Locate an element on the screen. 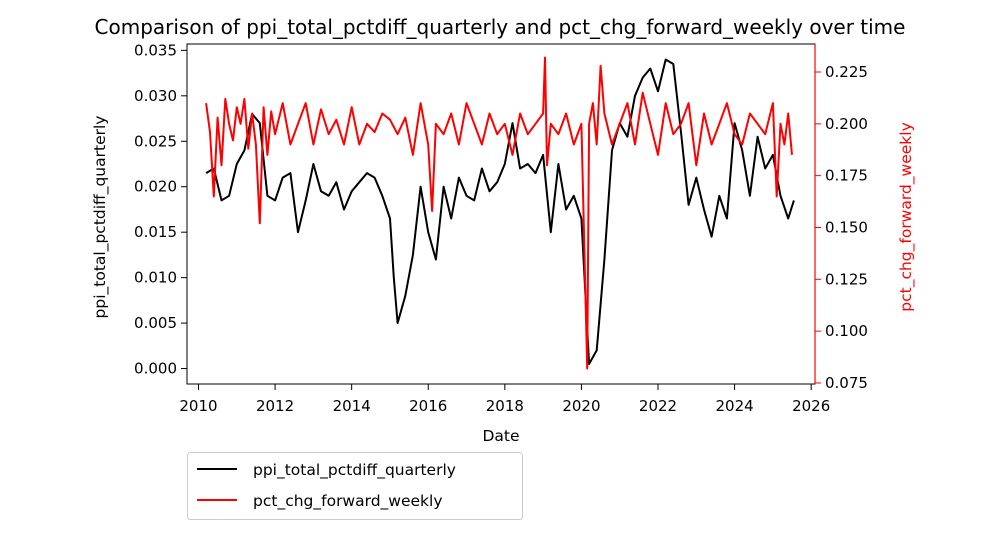 The height and width of the screenshot is (534, 1002). x-tick-label: 2018 is located at coordinates (505, 406).